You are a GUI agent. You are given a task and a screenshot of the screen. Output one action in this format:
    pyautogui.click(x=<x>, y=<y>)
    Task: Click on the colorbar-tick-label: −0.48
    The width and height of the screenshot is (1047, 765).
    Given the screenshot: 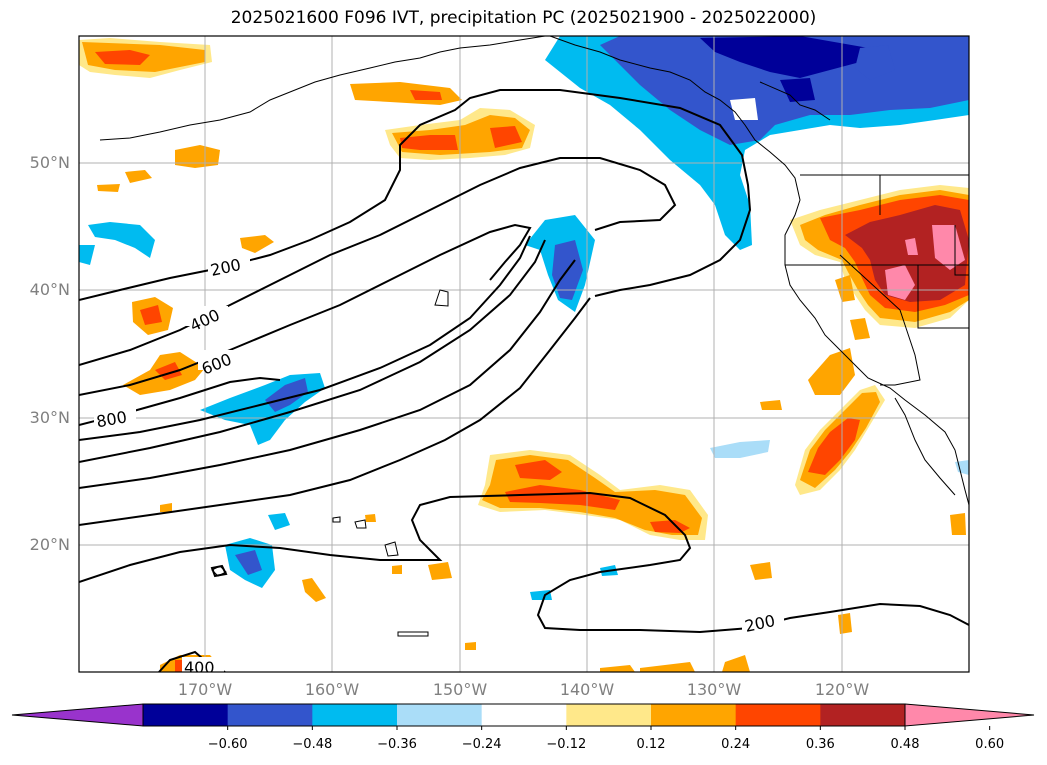 What is the action you would take?
    pyautogui.click(x=312, y=744)
    